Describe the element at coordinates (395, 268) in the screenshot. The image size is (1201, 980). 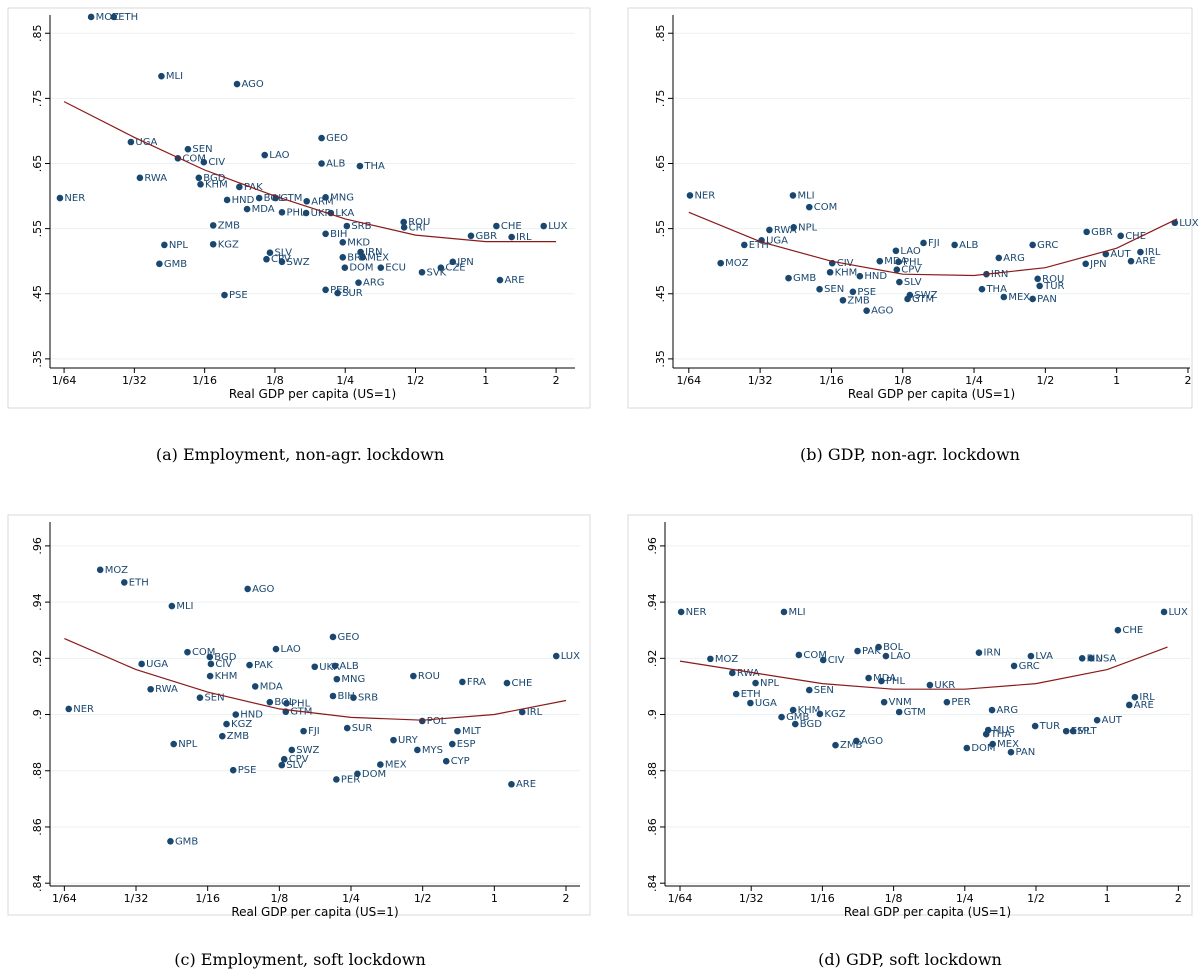
I see `point-label: ECU` at that location.